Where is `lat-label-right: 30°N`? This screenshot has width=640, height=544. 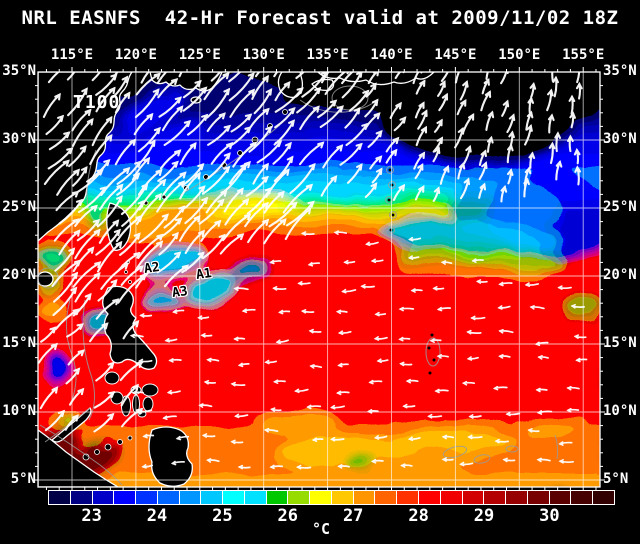 lat-label-right: 30°N is located at coordinates (620, 139).